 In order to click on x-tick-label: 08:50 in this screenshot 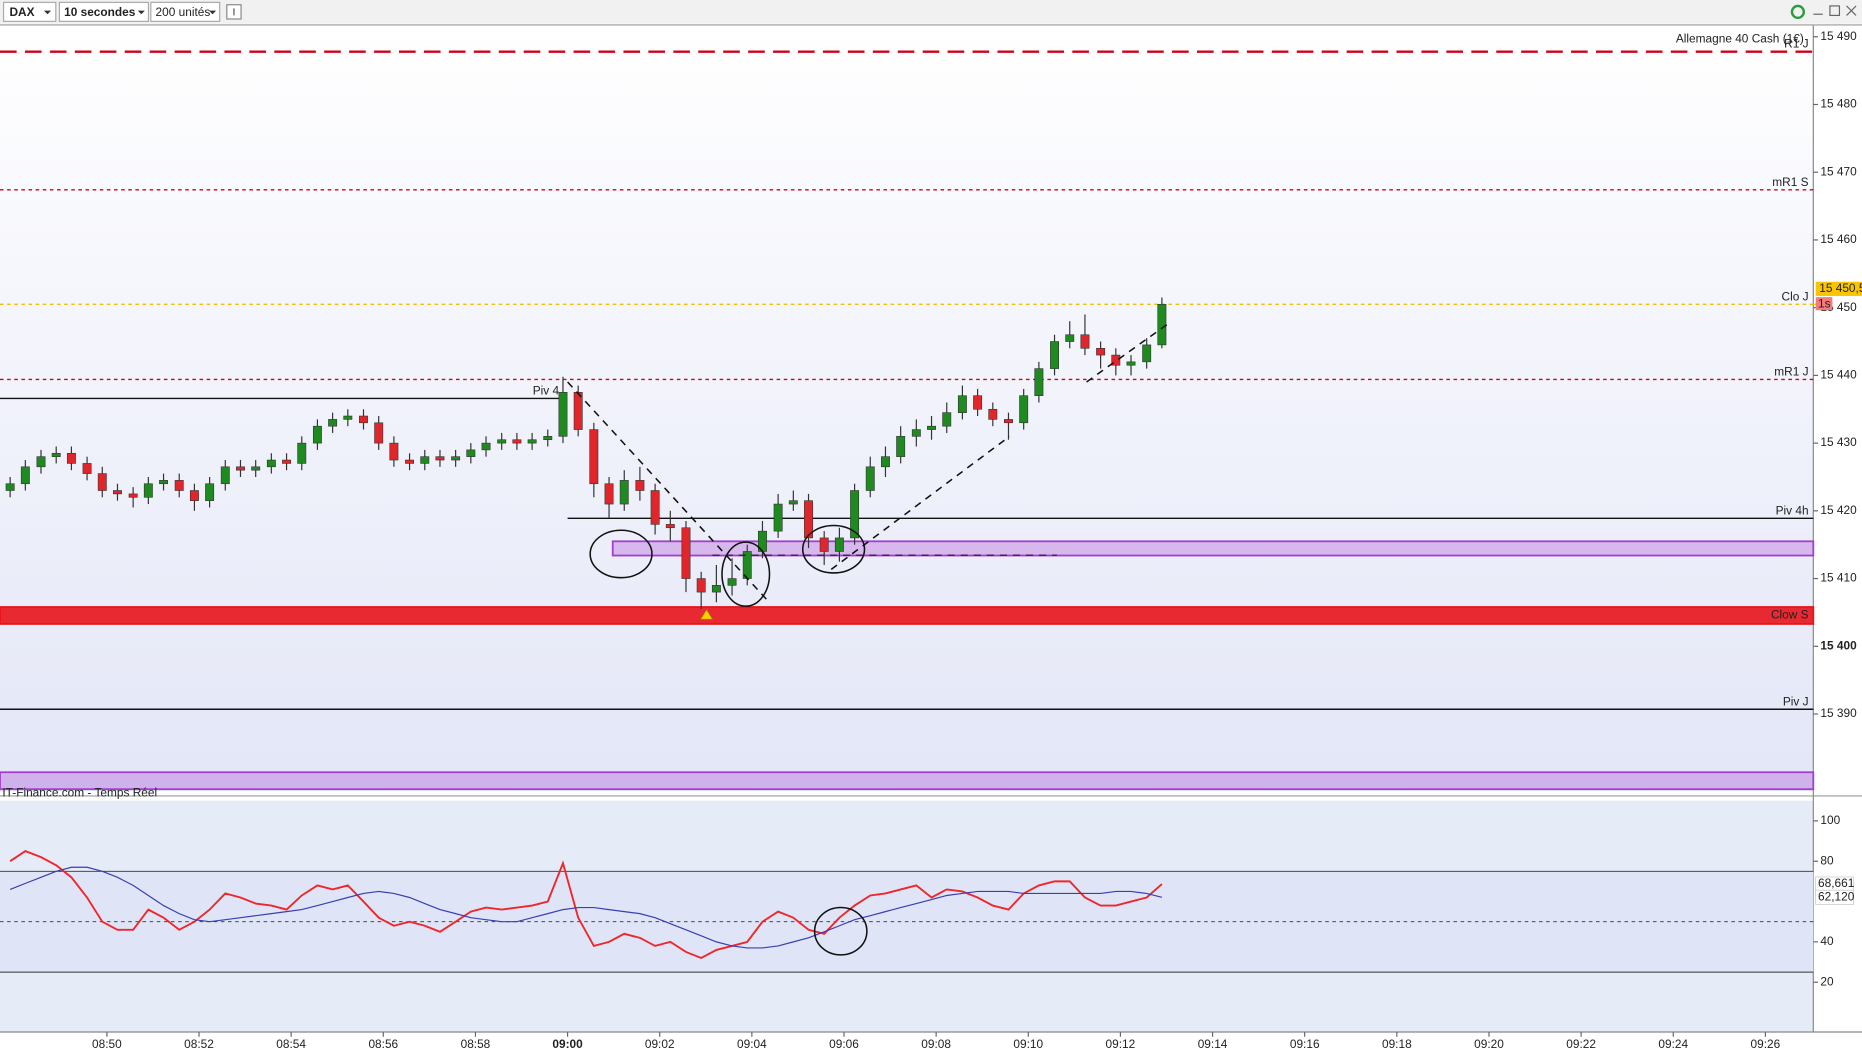, I will do `click(107, 1044)`.